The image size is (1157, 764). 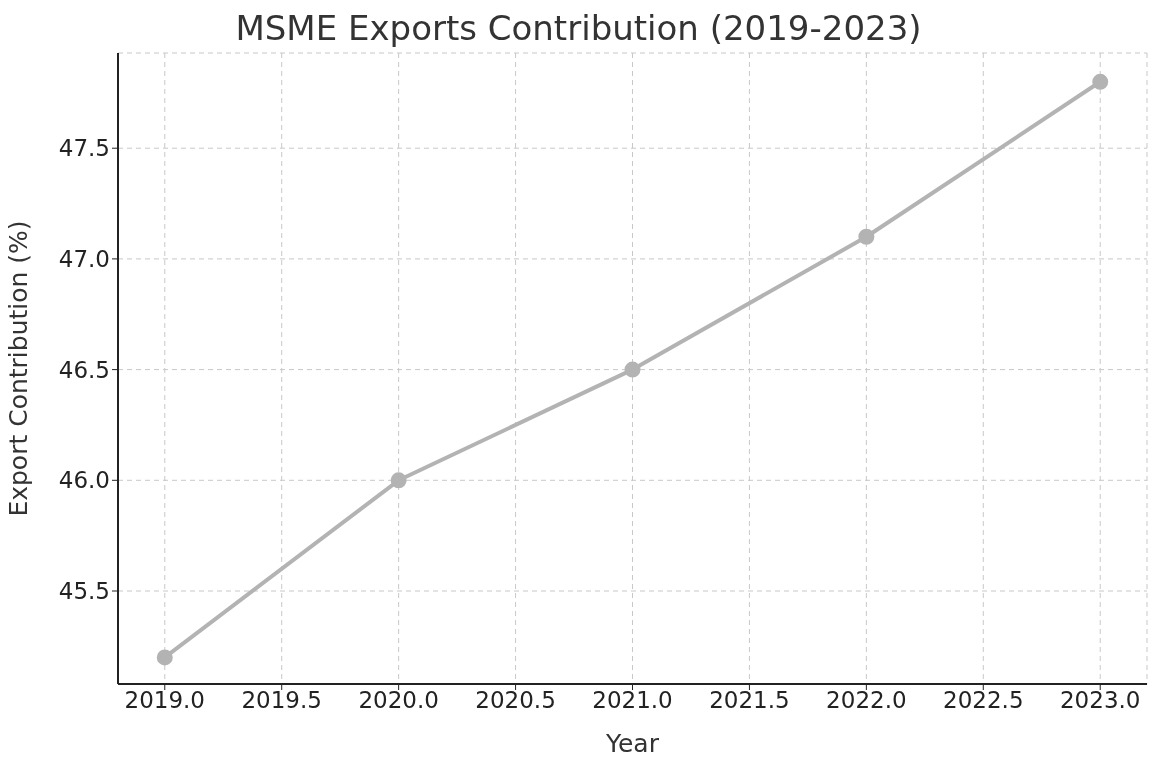 What do you see at coordinates (165, 700) in the screenshot?
I see `x-tick-label: 2019.0` at bounding box center [165, 700].